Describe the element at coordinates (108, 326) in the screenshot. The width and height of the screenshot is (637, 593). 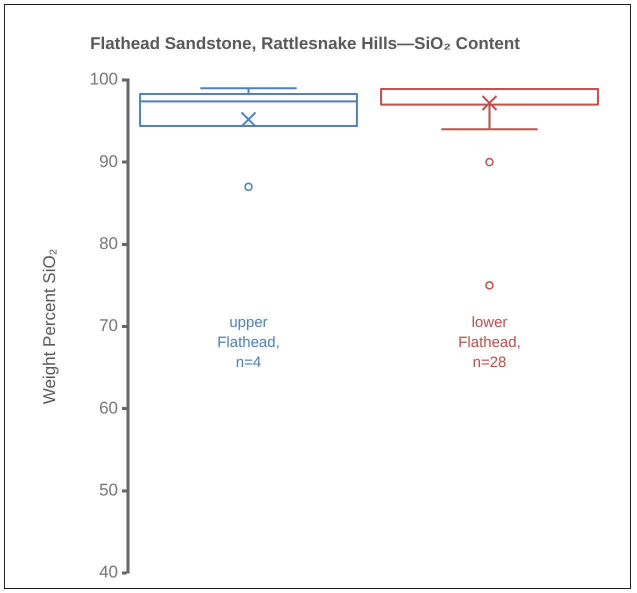
I see `y-tick-label: 70` at that location.